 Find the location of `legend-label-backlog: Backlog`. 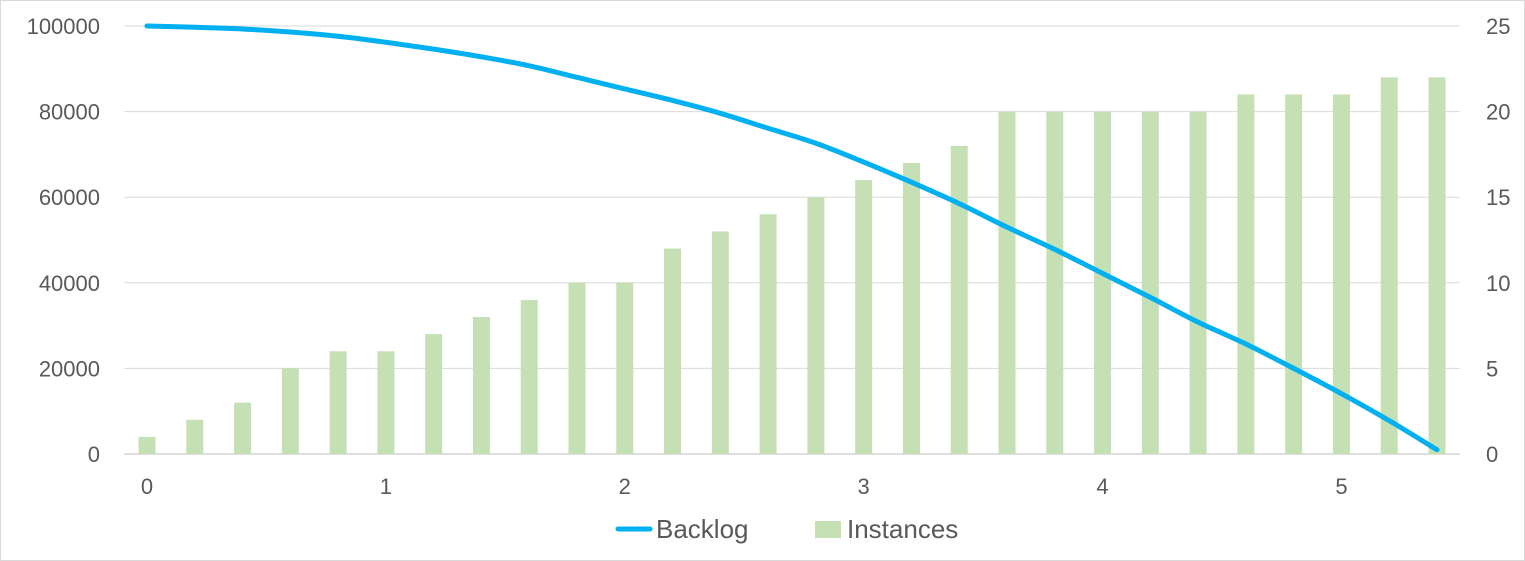

legend-label-backlog: Backlog is located at coordinates (702, 529).